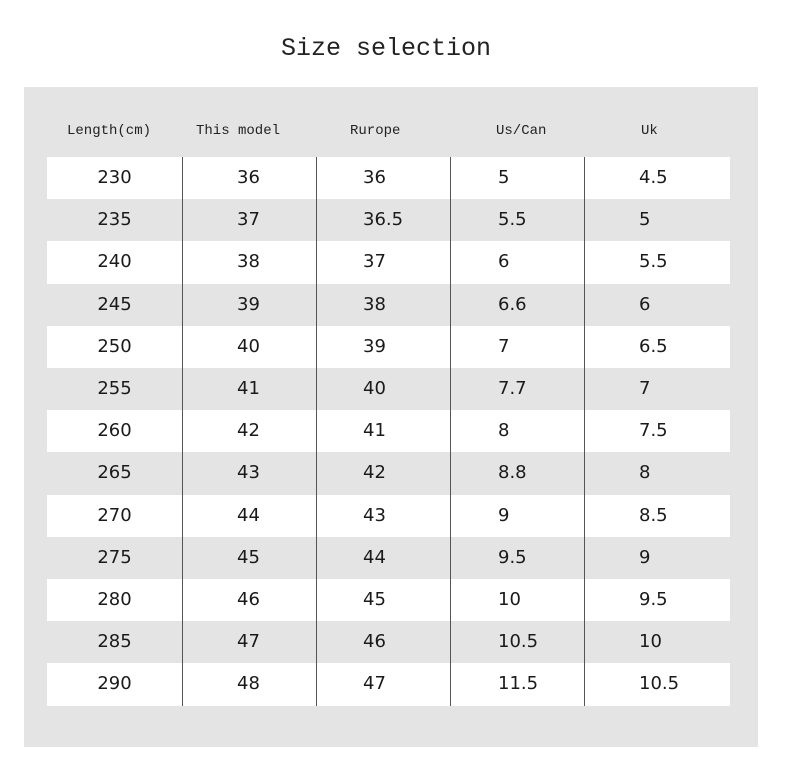 The image size is (790, 781). Describe the element at coordinates (114, 515) in the screenshot. I see `table-cell: 270` at that location.